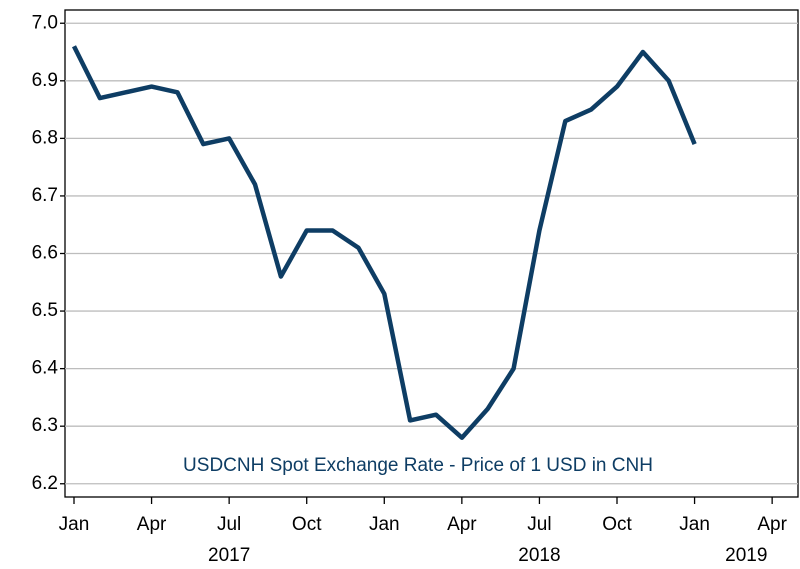 The width and height of the screenshot is (800, 569). I want to click on year-label: 2017, so click(229, 555).